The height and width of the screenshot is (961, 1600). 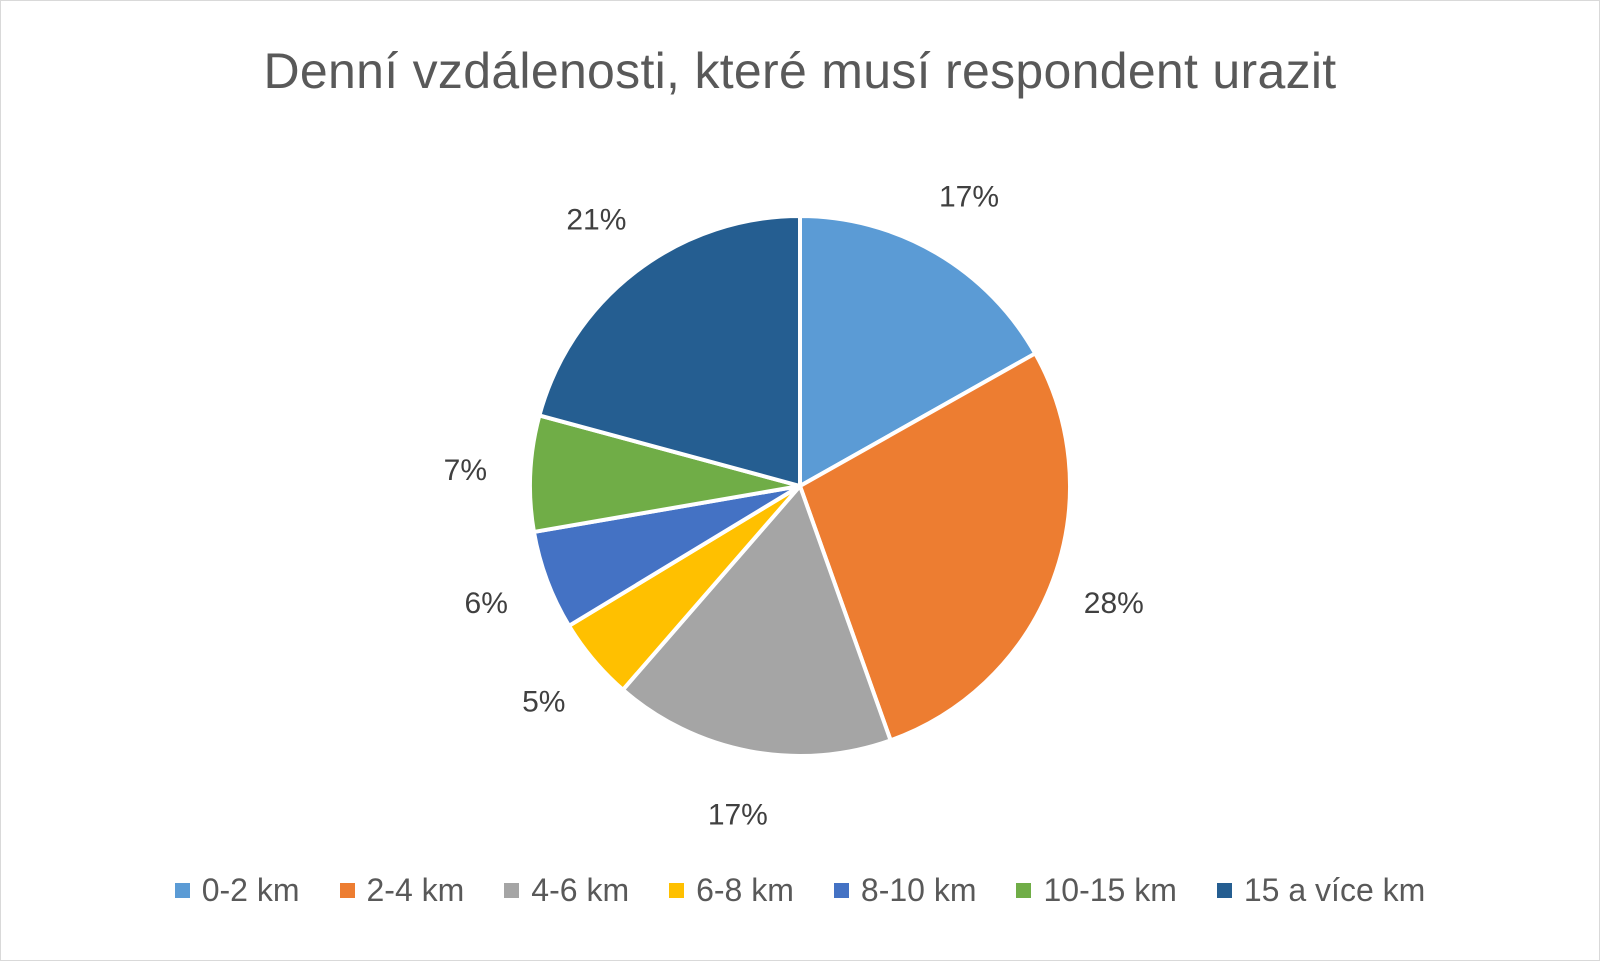 I want to click on pie-slice-2-4-km, so click(x=935, y=547).